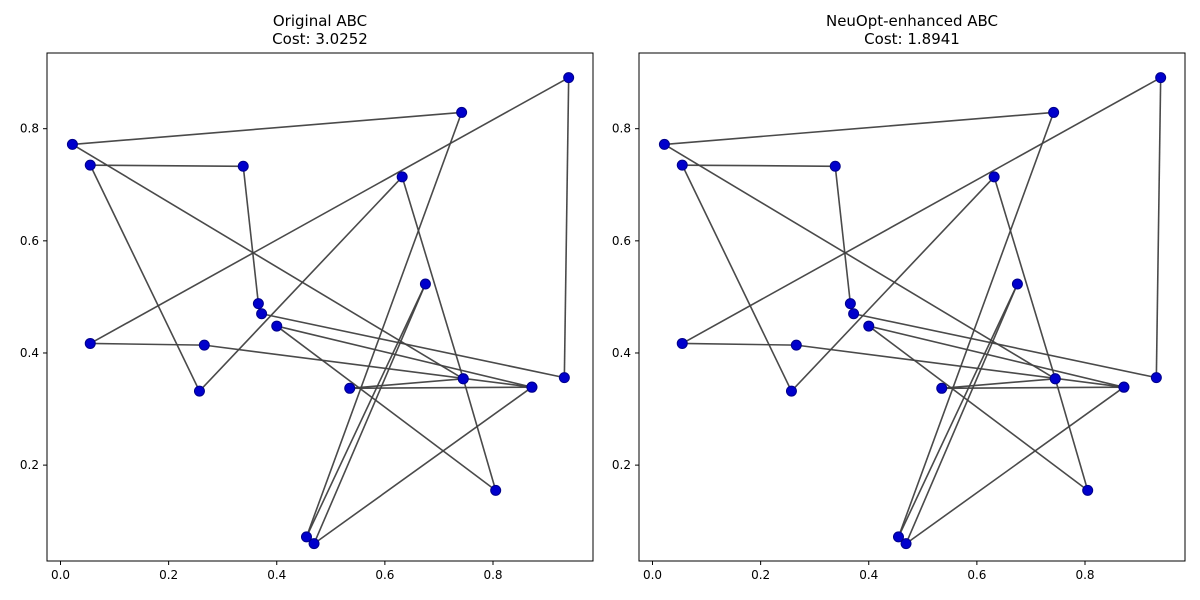 The height and width of the screenshot is (600, 1200). Describe the element at coordinates (912, 21) in the screenshot. I see `chart-title: NeuOpt-enhanced ABC` at that location.